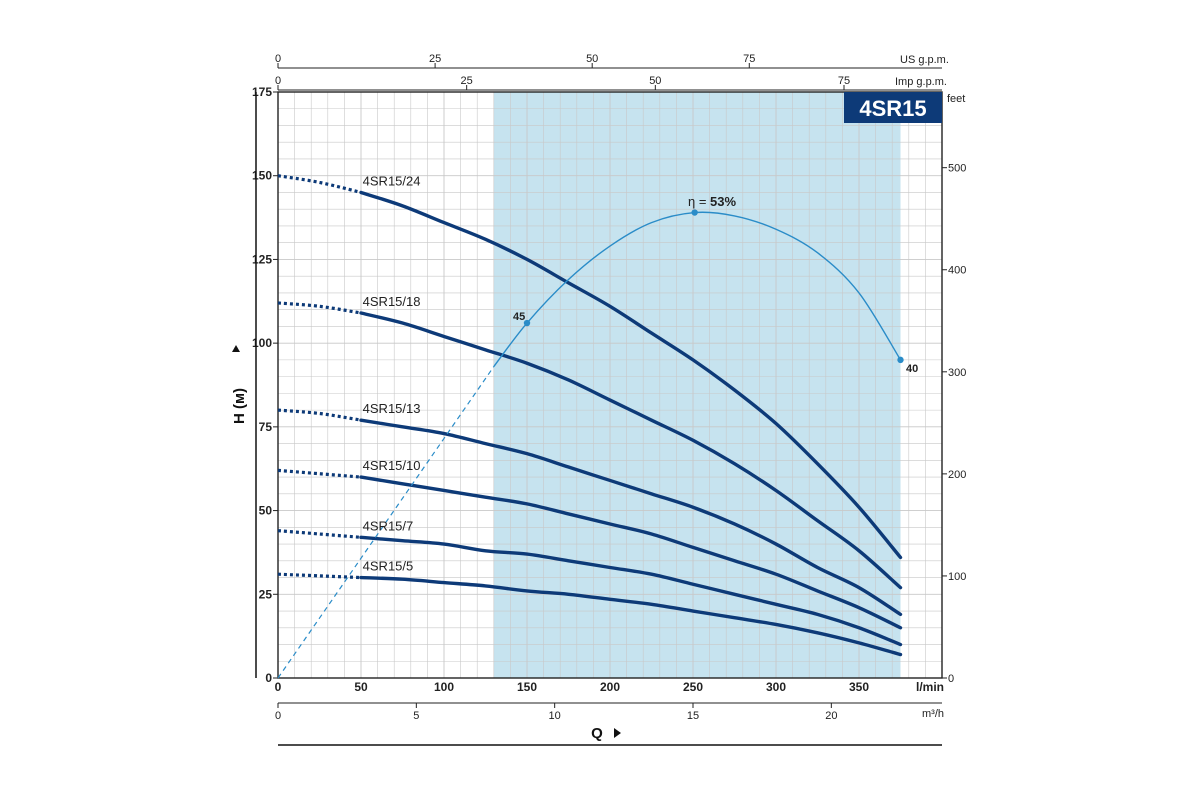  What do you see at coordinates (239, 406) in the screenshot?
I see `y-axis-label: H (м)` at bounding box center [239, 406].